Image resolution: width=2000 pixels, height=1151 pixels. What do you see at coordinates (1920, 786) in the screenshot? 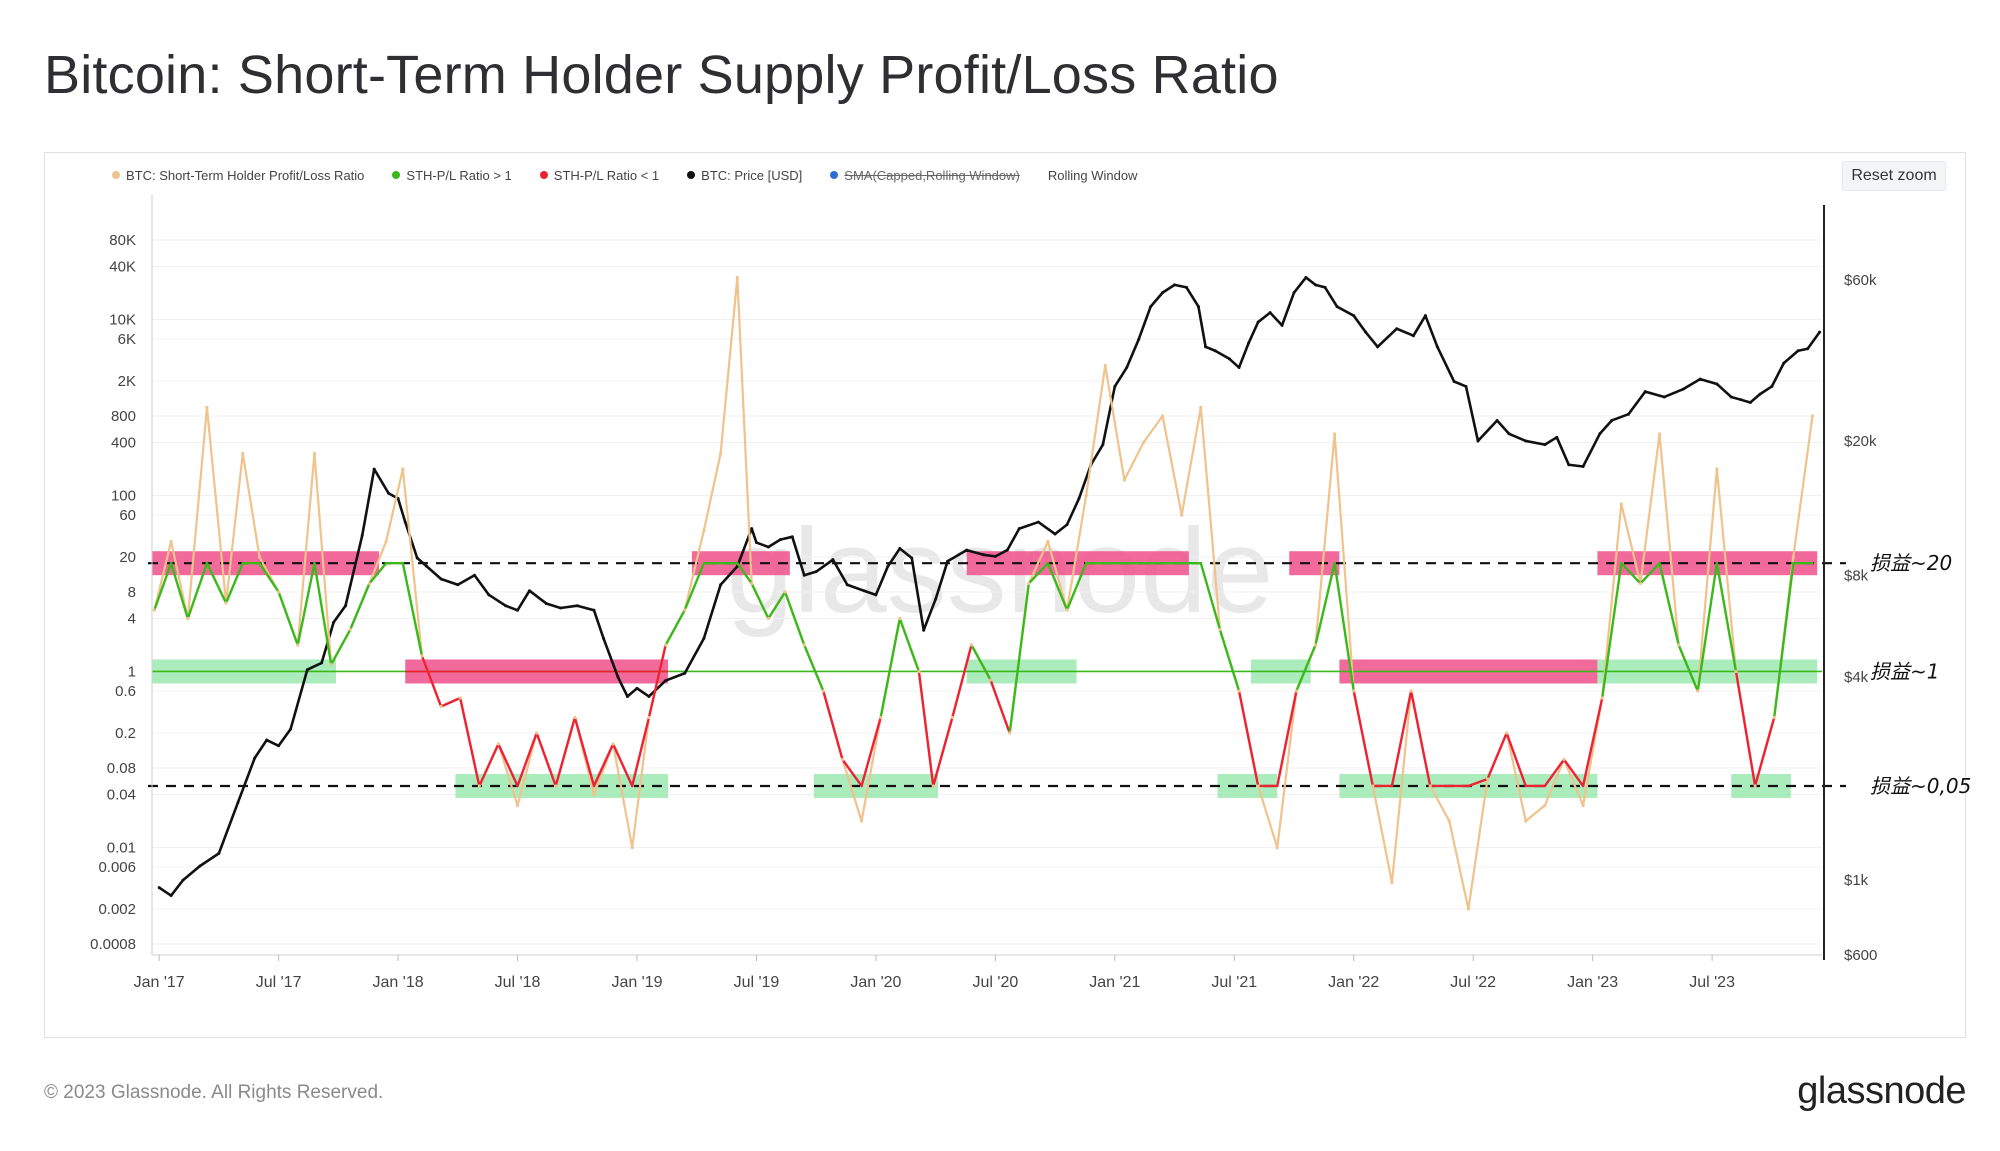
I see `reference-annotation: 损益~0,05` at bounding box center [1920, 786].